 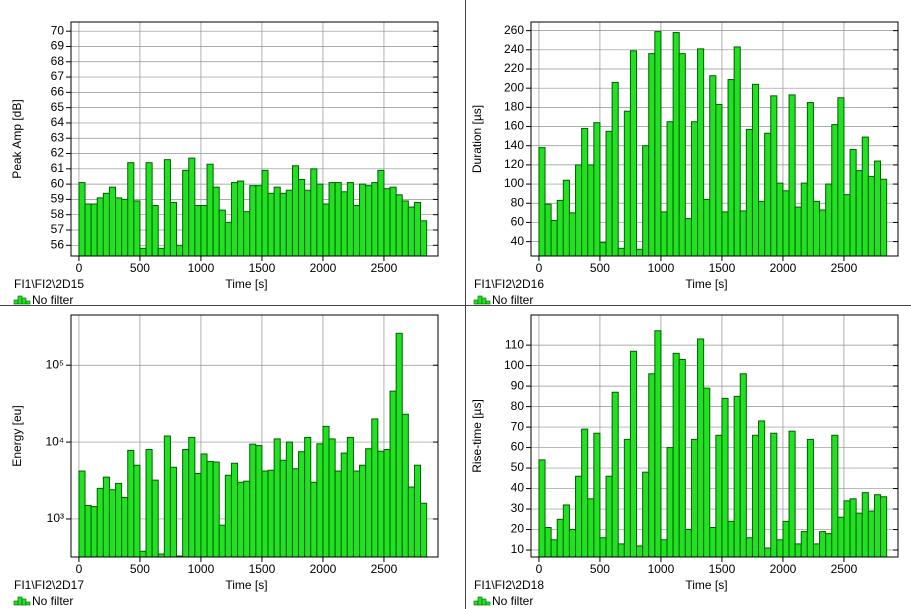 I want to click on y-tick-label: 40, so click(x=518, y=241).